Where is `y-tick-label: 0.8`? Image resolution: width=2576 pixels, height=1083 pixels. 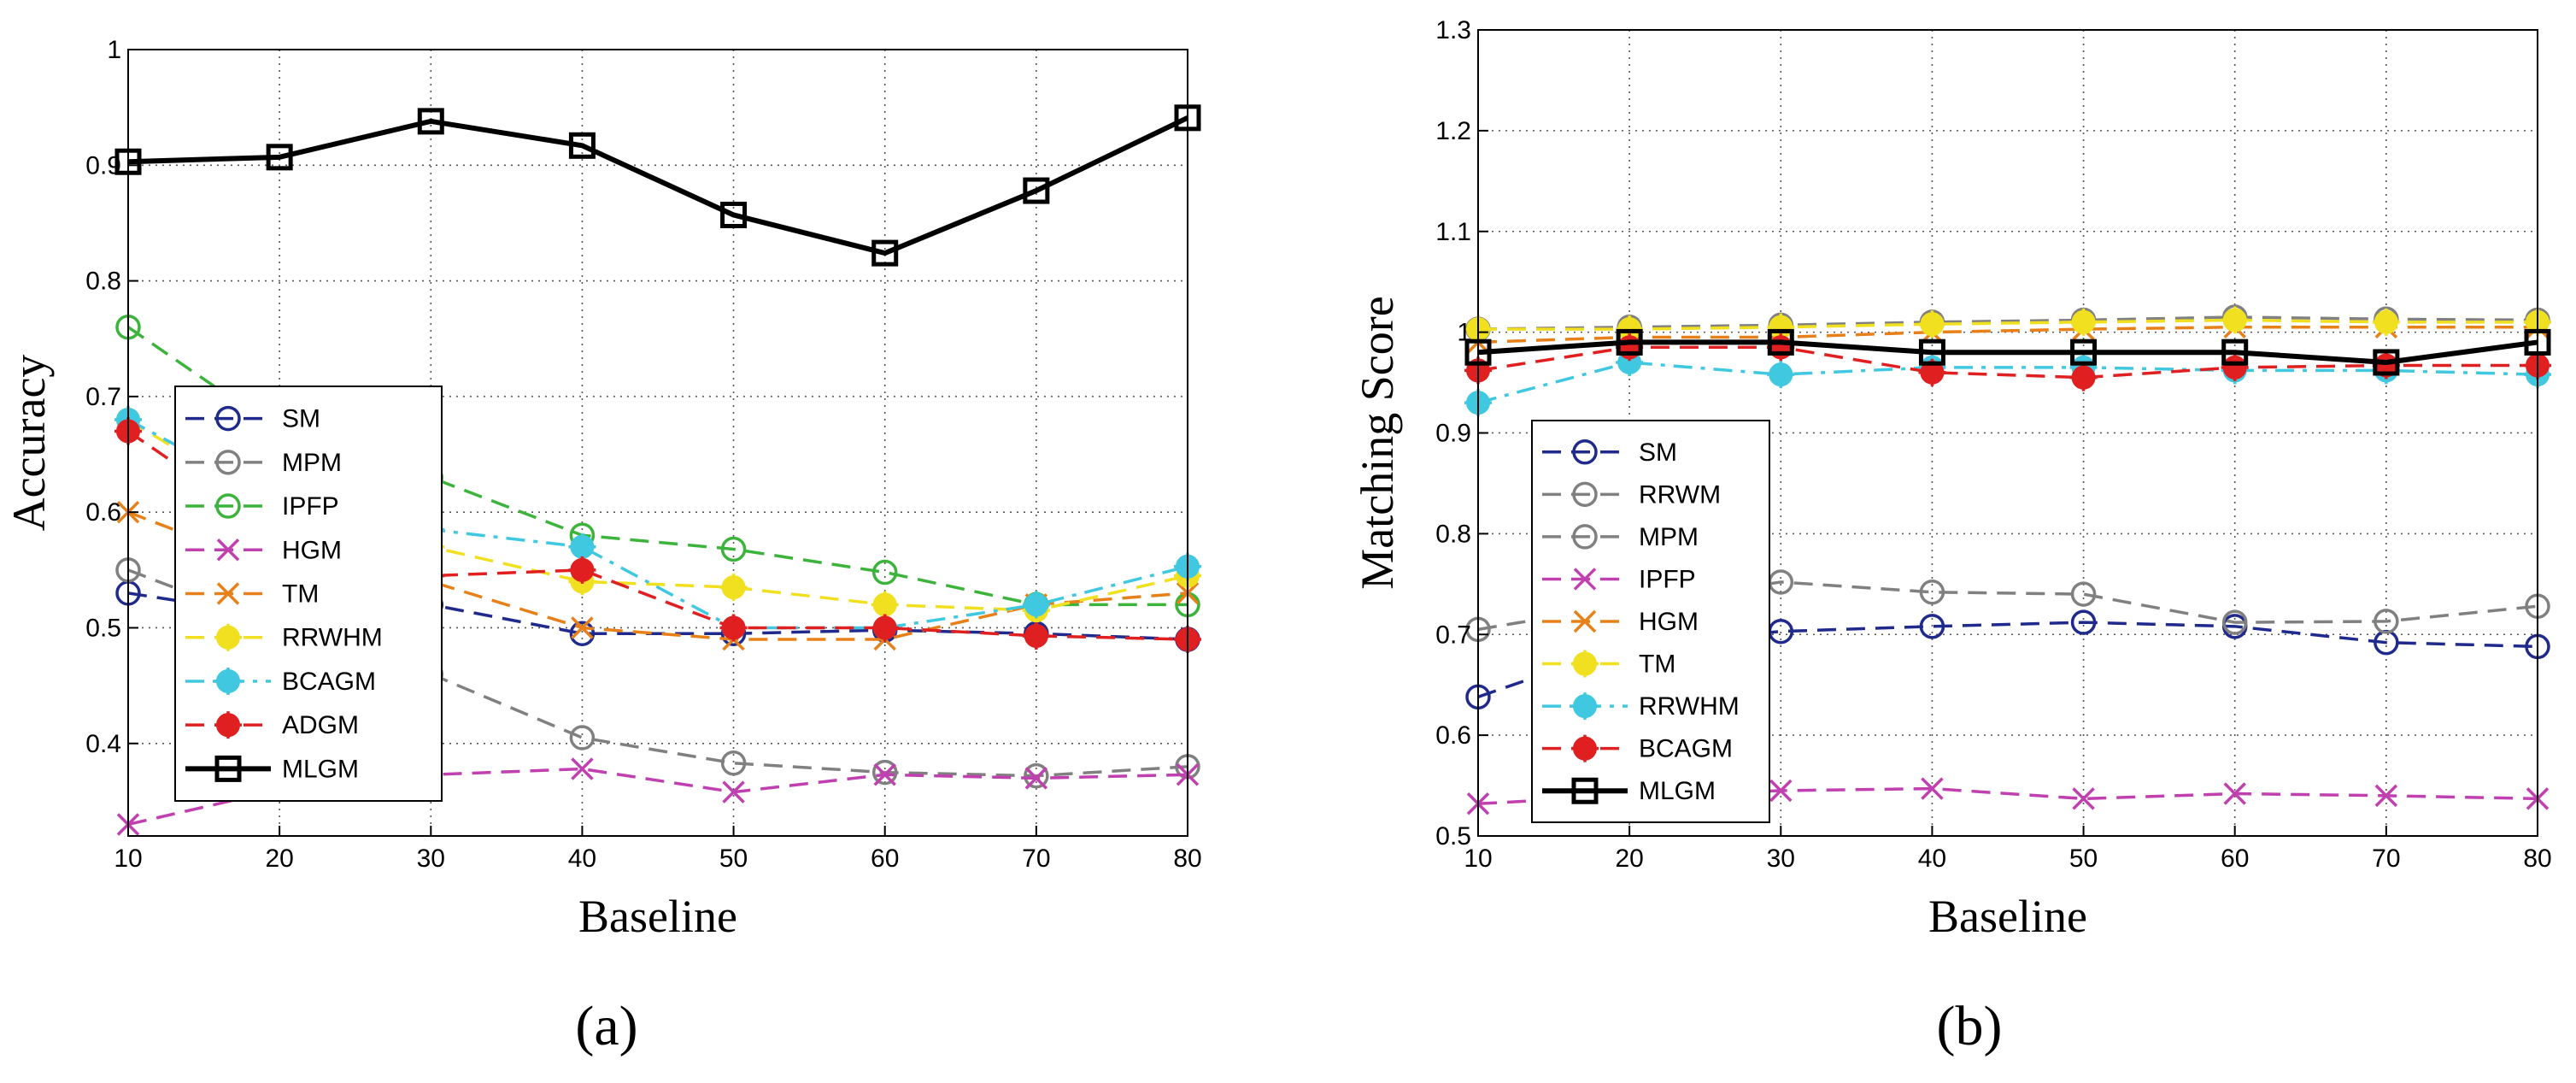
y-tick-label: 0.8 is located at coordinates (103, 282).